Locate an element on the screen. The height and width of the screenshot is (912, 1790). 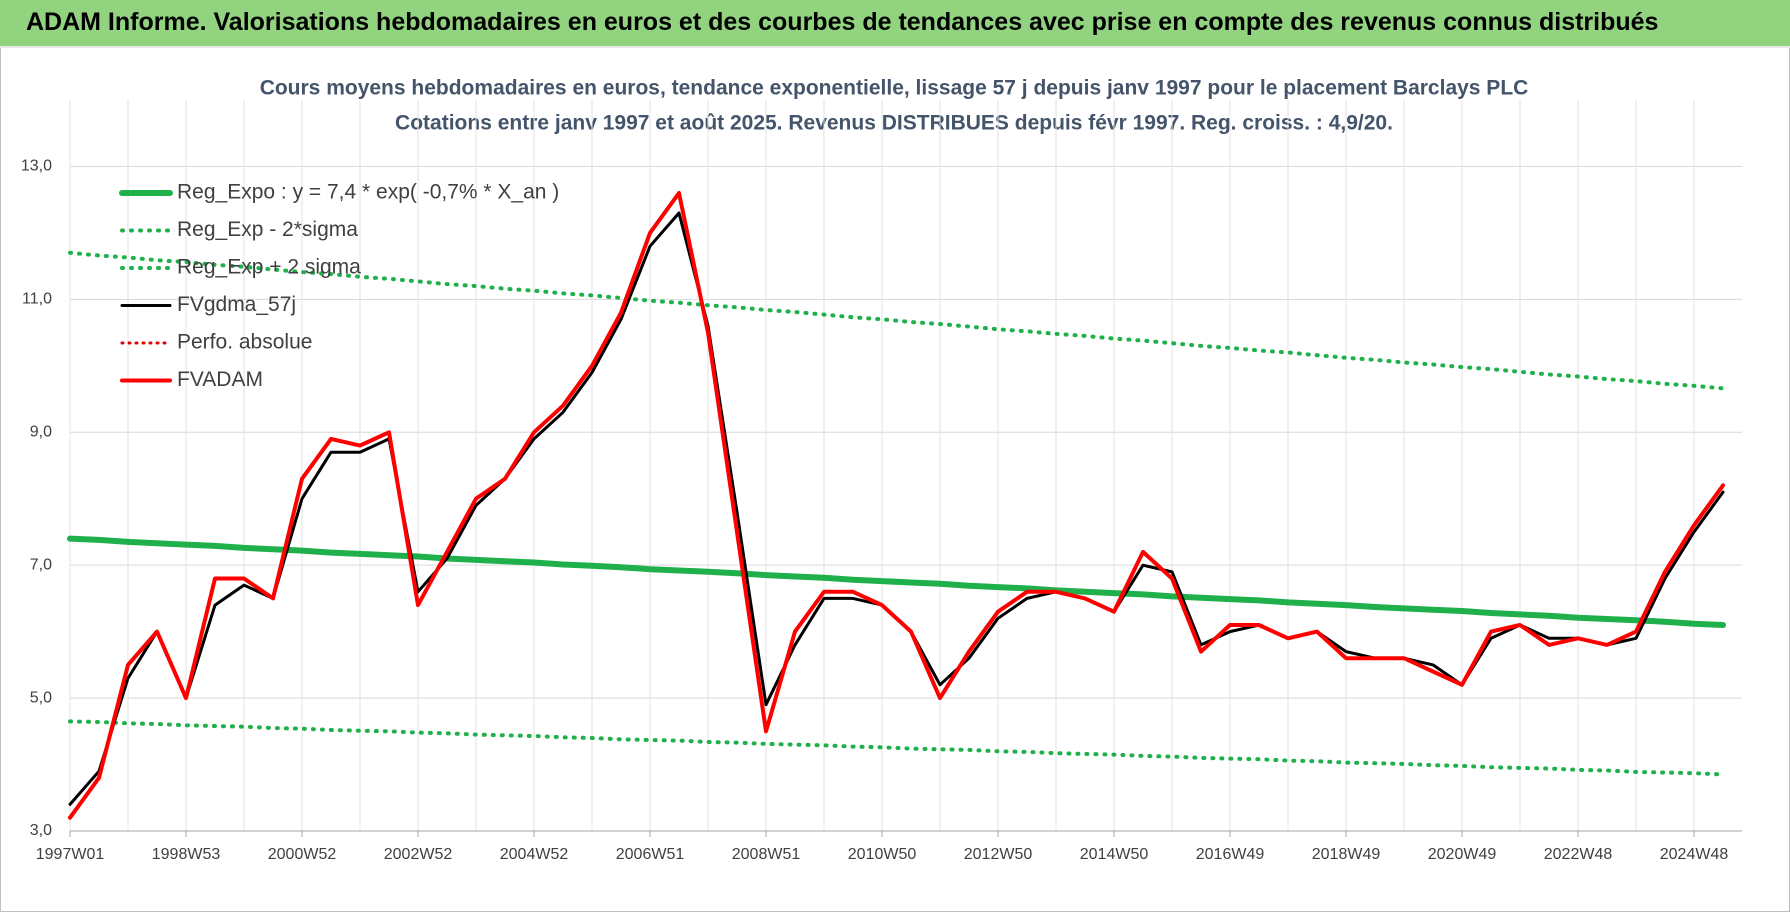
x-tick-label: 2006W51 is located at coordinates (650, 854).